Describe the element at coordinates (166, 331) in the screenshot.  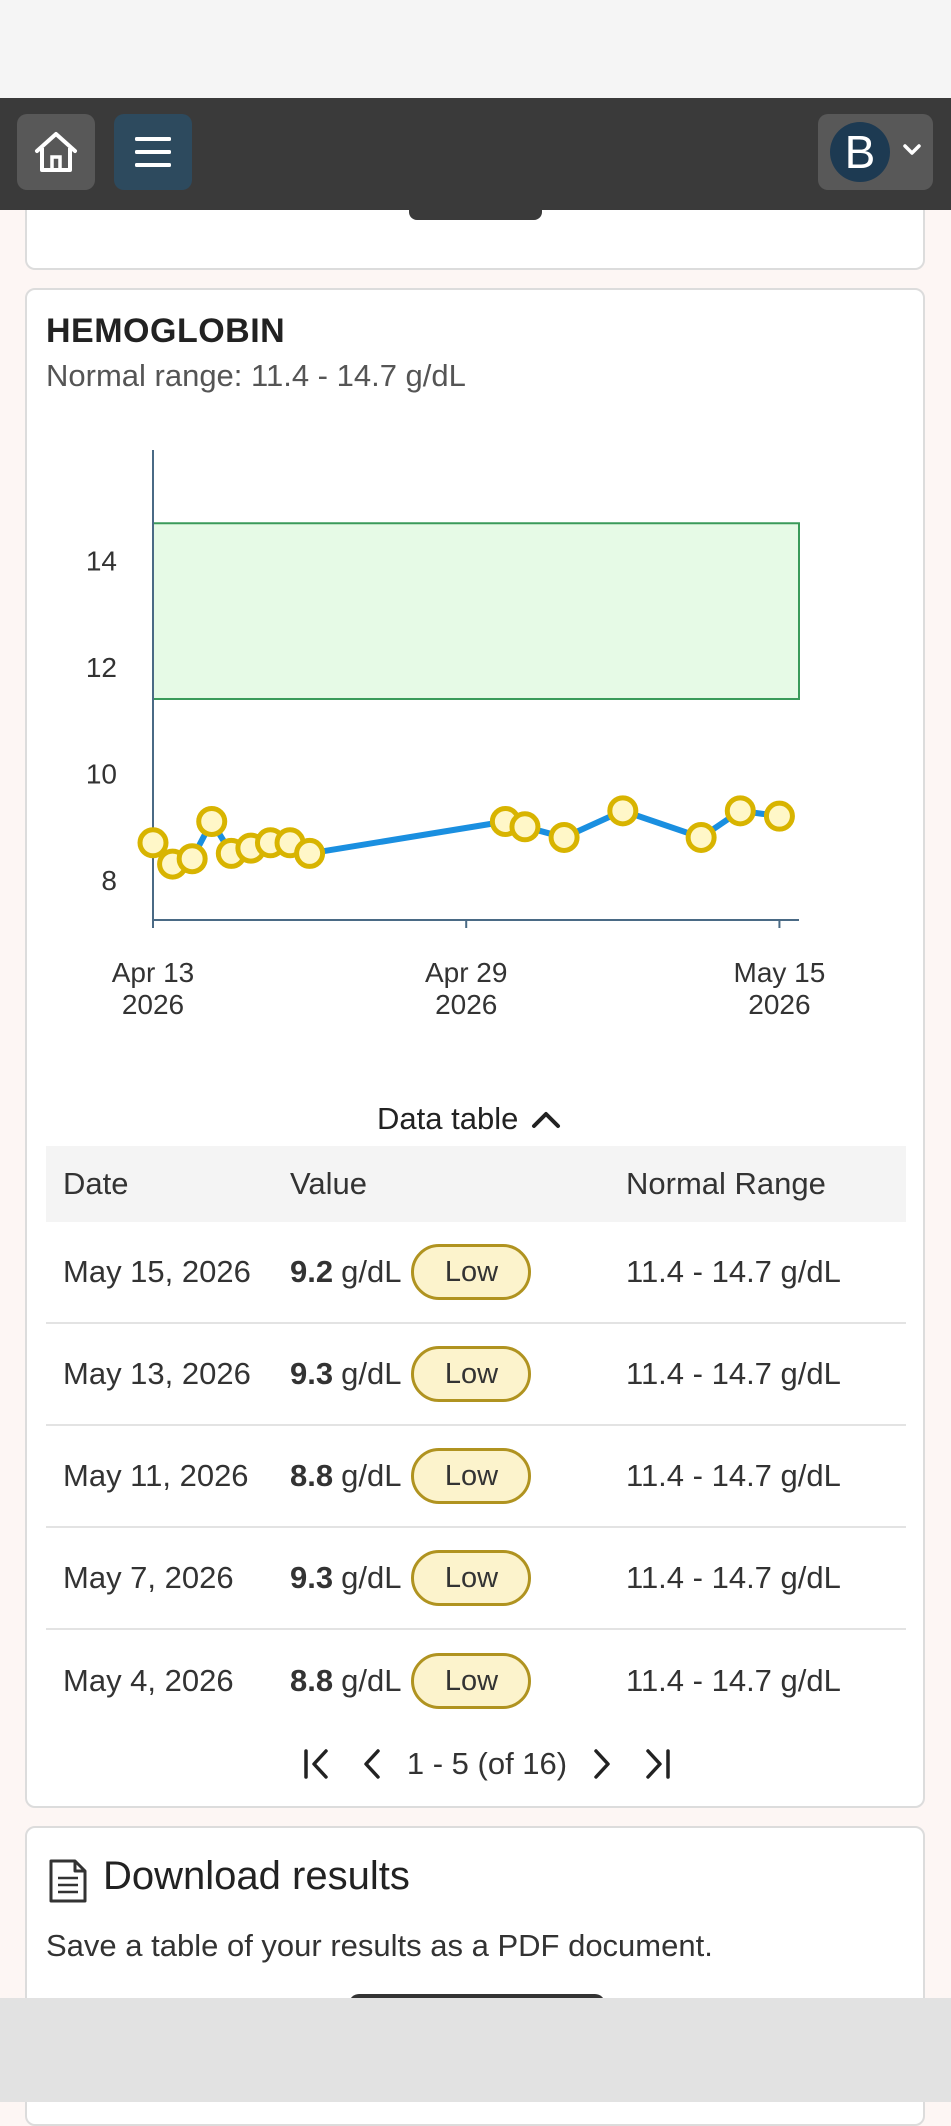
I see `test-title: HEMOGLOBIN` at that location.